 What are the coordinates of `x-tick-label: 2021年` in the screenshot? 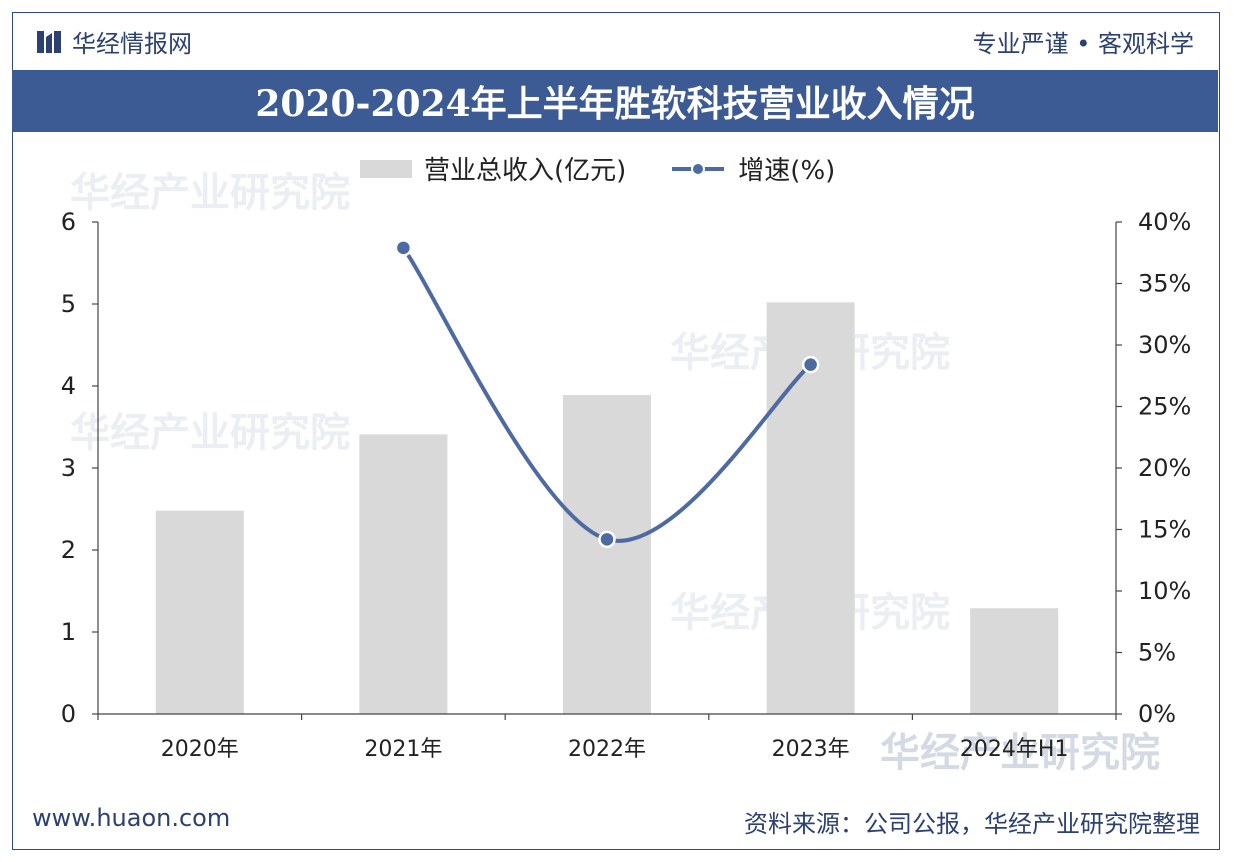 It's located at (403, 749).